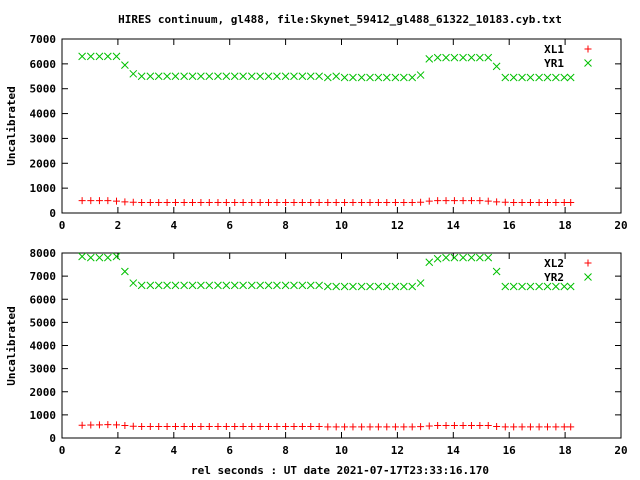 The height and width of the screenshot is (480, 640). What do you see at coordinates (43, 114) in the screenshot?
I see `y-tick-label: 4000` at bounding box center [43, 114].